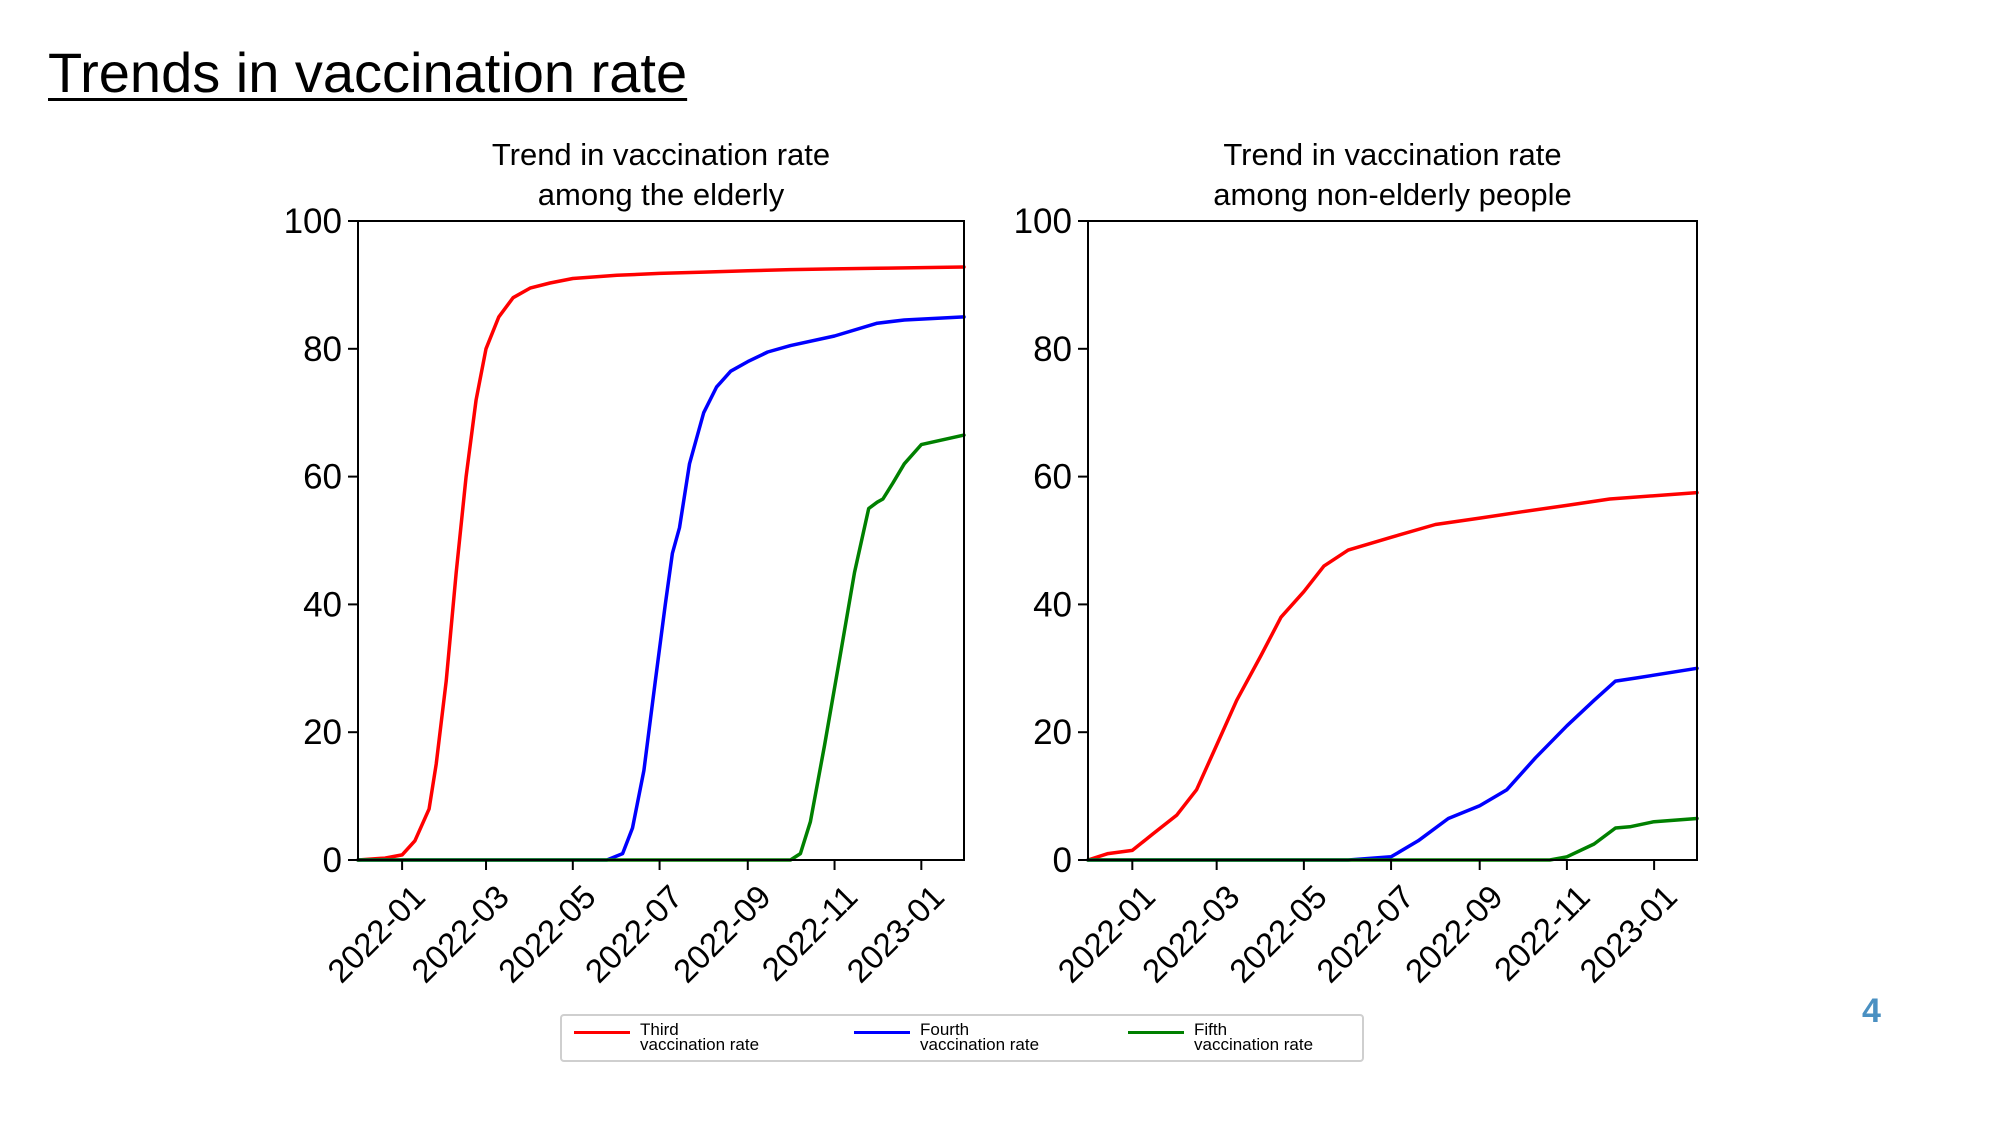  Describe the element at coordinates (722, 934) in the screenshot. I see `chart-1-x-tick-label: 2022-09` at that location.